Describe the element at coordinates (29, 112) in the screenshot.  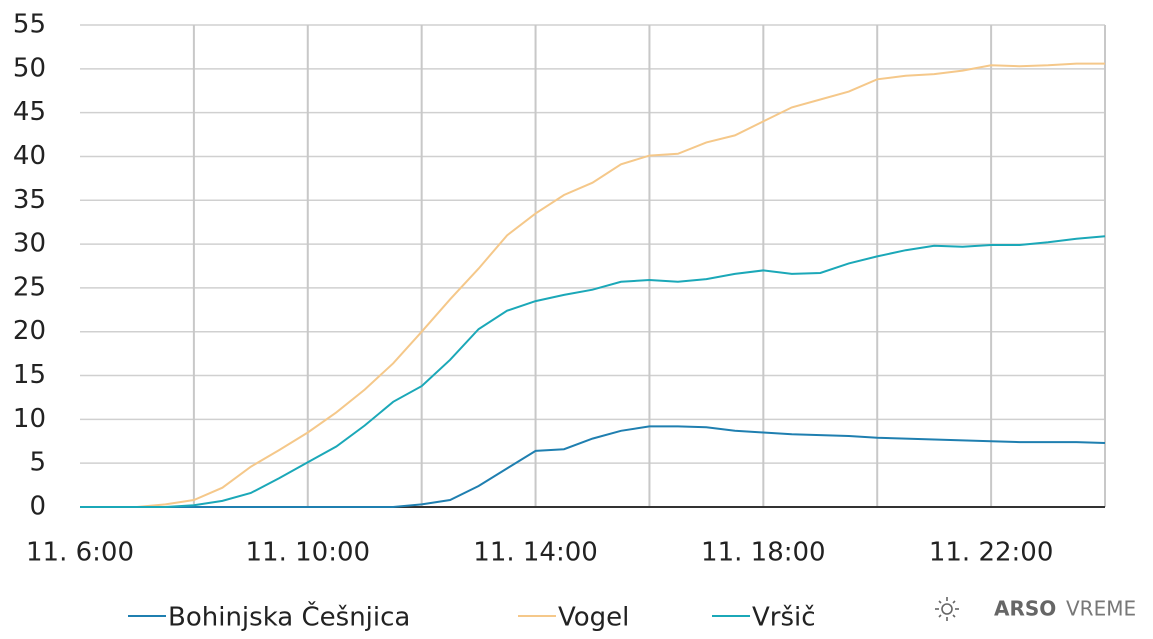
I see `y-tick-label: 45` at that location.